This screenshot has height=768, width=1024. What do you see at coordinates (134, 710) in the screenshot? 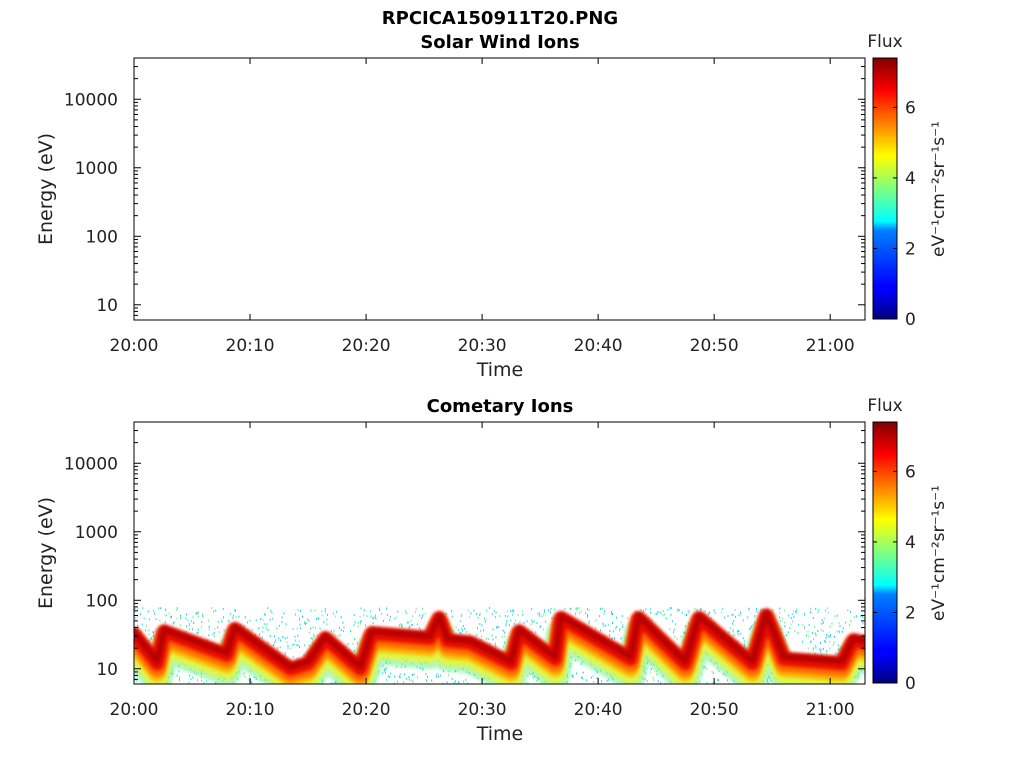
I see `x-tick-label-2-0: 20:00` at bounding box center [134, 710].